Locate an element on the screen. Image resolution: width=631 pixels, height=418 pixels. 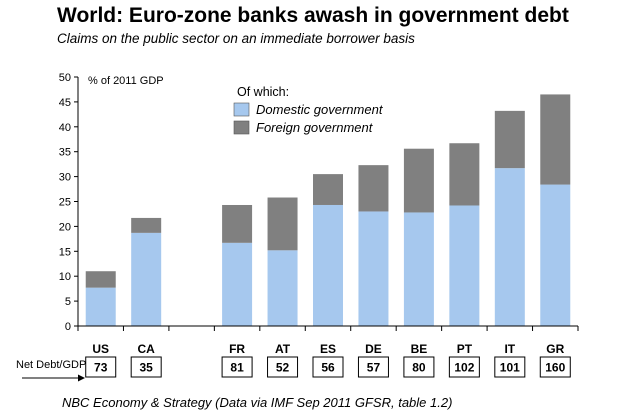
net-debt-value: 160 is located at coordinates (555, 368).